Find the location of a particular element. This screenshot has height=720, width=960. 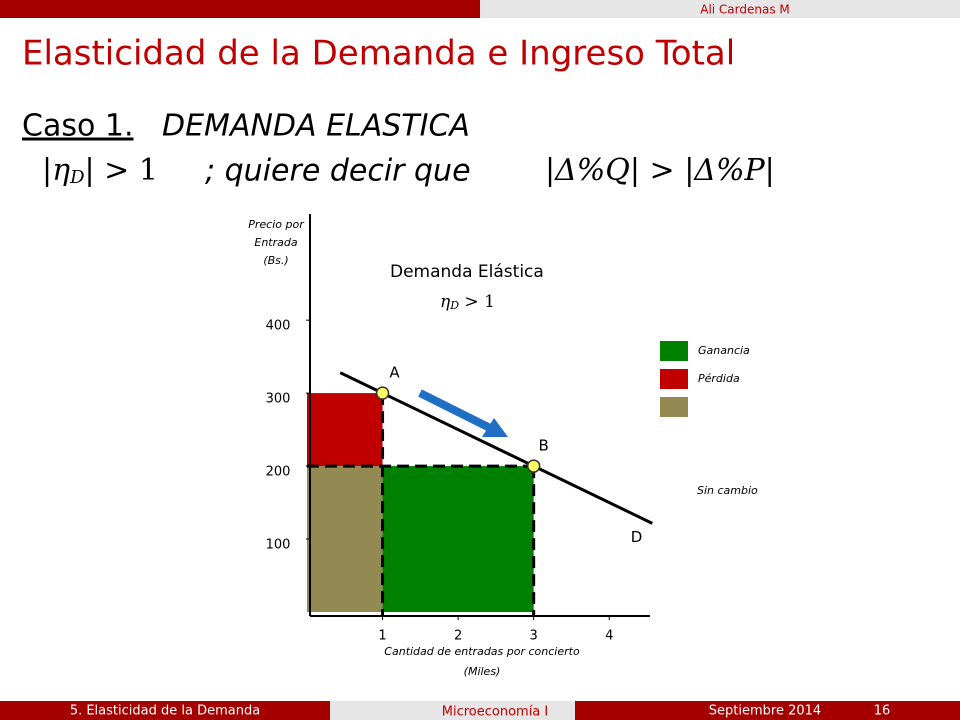

footer-date: Septiembre 2014 is located at coordinates (765, 711).